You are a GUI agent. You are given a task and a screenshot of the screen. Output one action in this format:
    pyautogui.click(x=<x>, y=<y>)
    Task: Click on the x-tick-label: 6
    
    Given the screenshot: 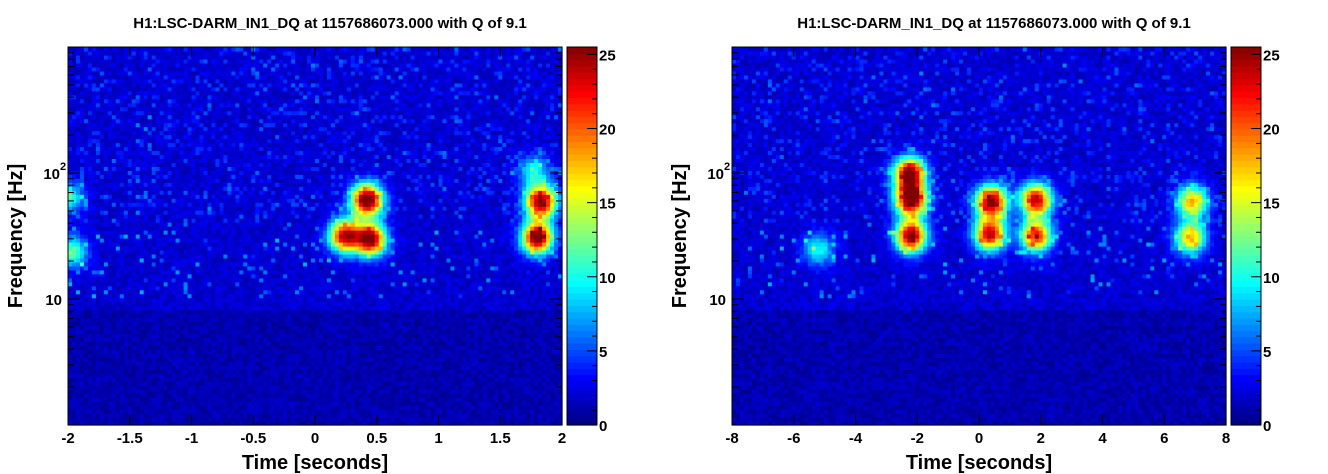 What is the action you would take?
    pyautogui.click(x=1164, y=438)
    